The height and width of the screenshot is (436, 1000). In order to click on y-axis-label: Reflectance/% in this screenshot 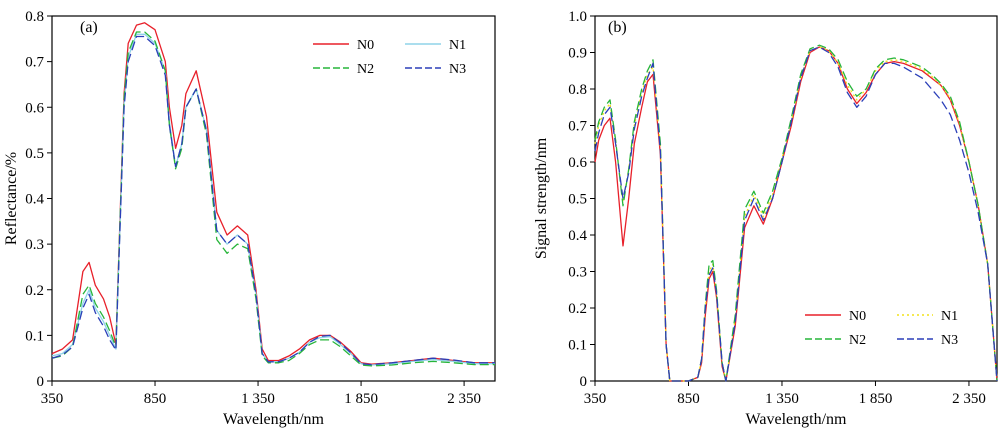, I will do `click(11, 198)`.